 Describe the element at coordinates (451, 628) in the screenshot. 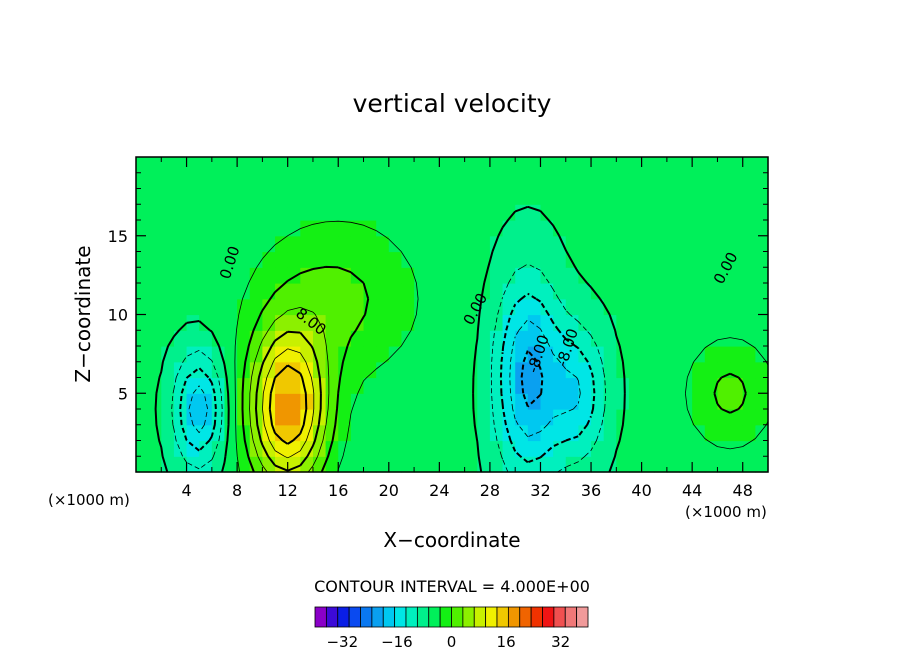

I see `colorbar: −32 −16 0 16 32` at that location.